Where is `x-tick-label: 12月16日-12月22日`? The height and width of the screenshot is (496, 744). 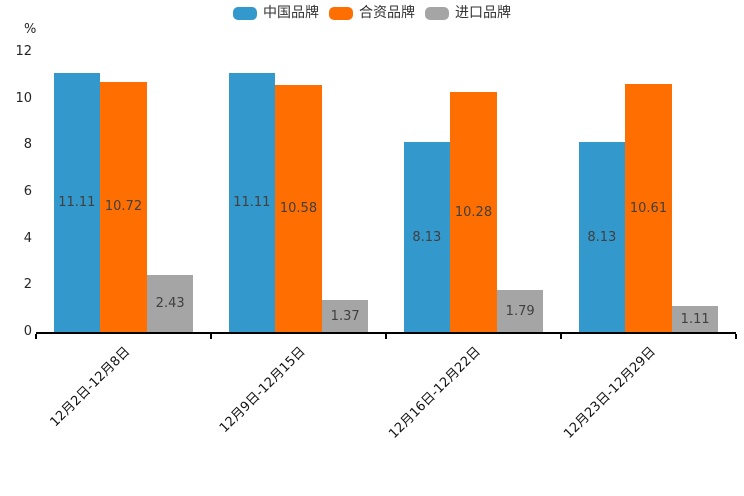 x-tick-label: 12月16日-12月22日 is located at coordinates (434, 393).